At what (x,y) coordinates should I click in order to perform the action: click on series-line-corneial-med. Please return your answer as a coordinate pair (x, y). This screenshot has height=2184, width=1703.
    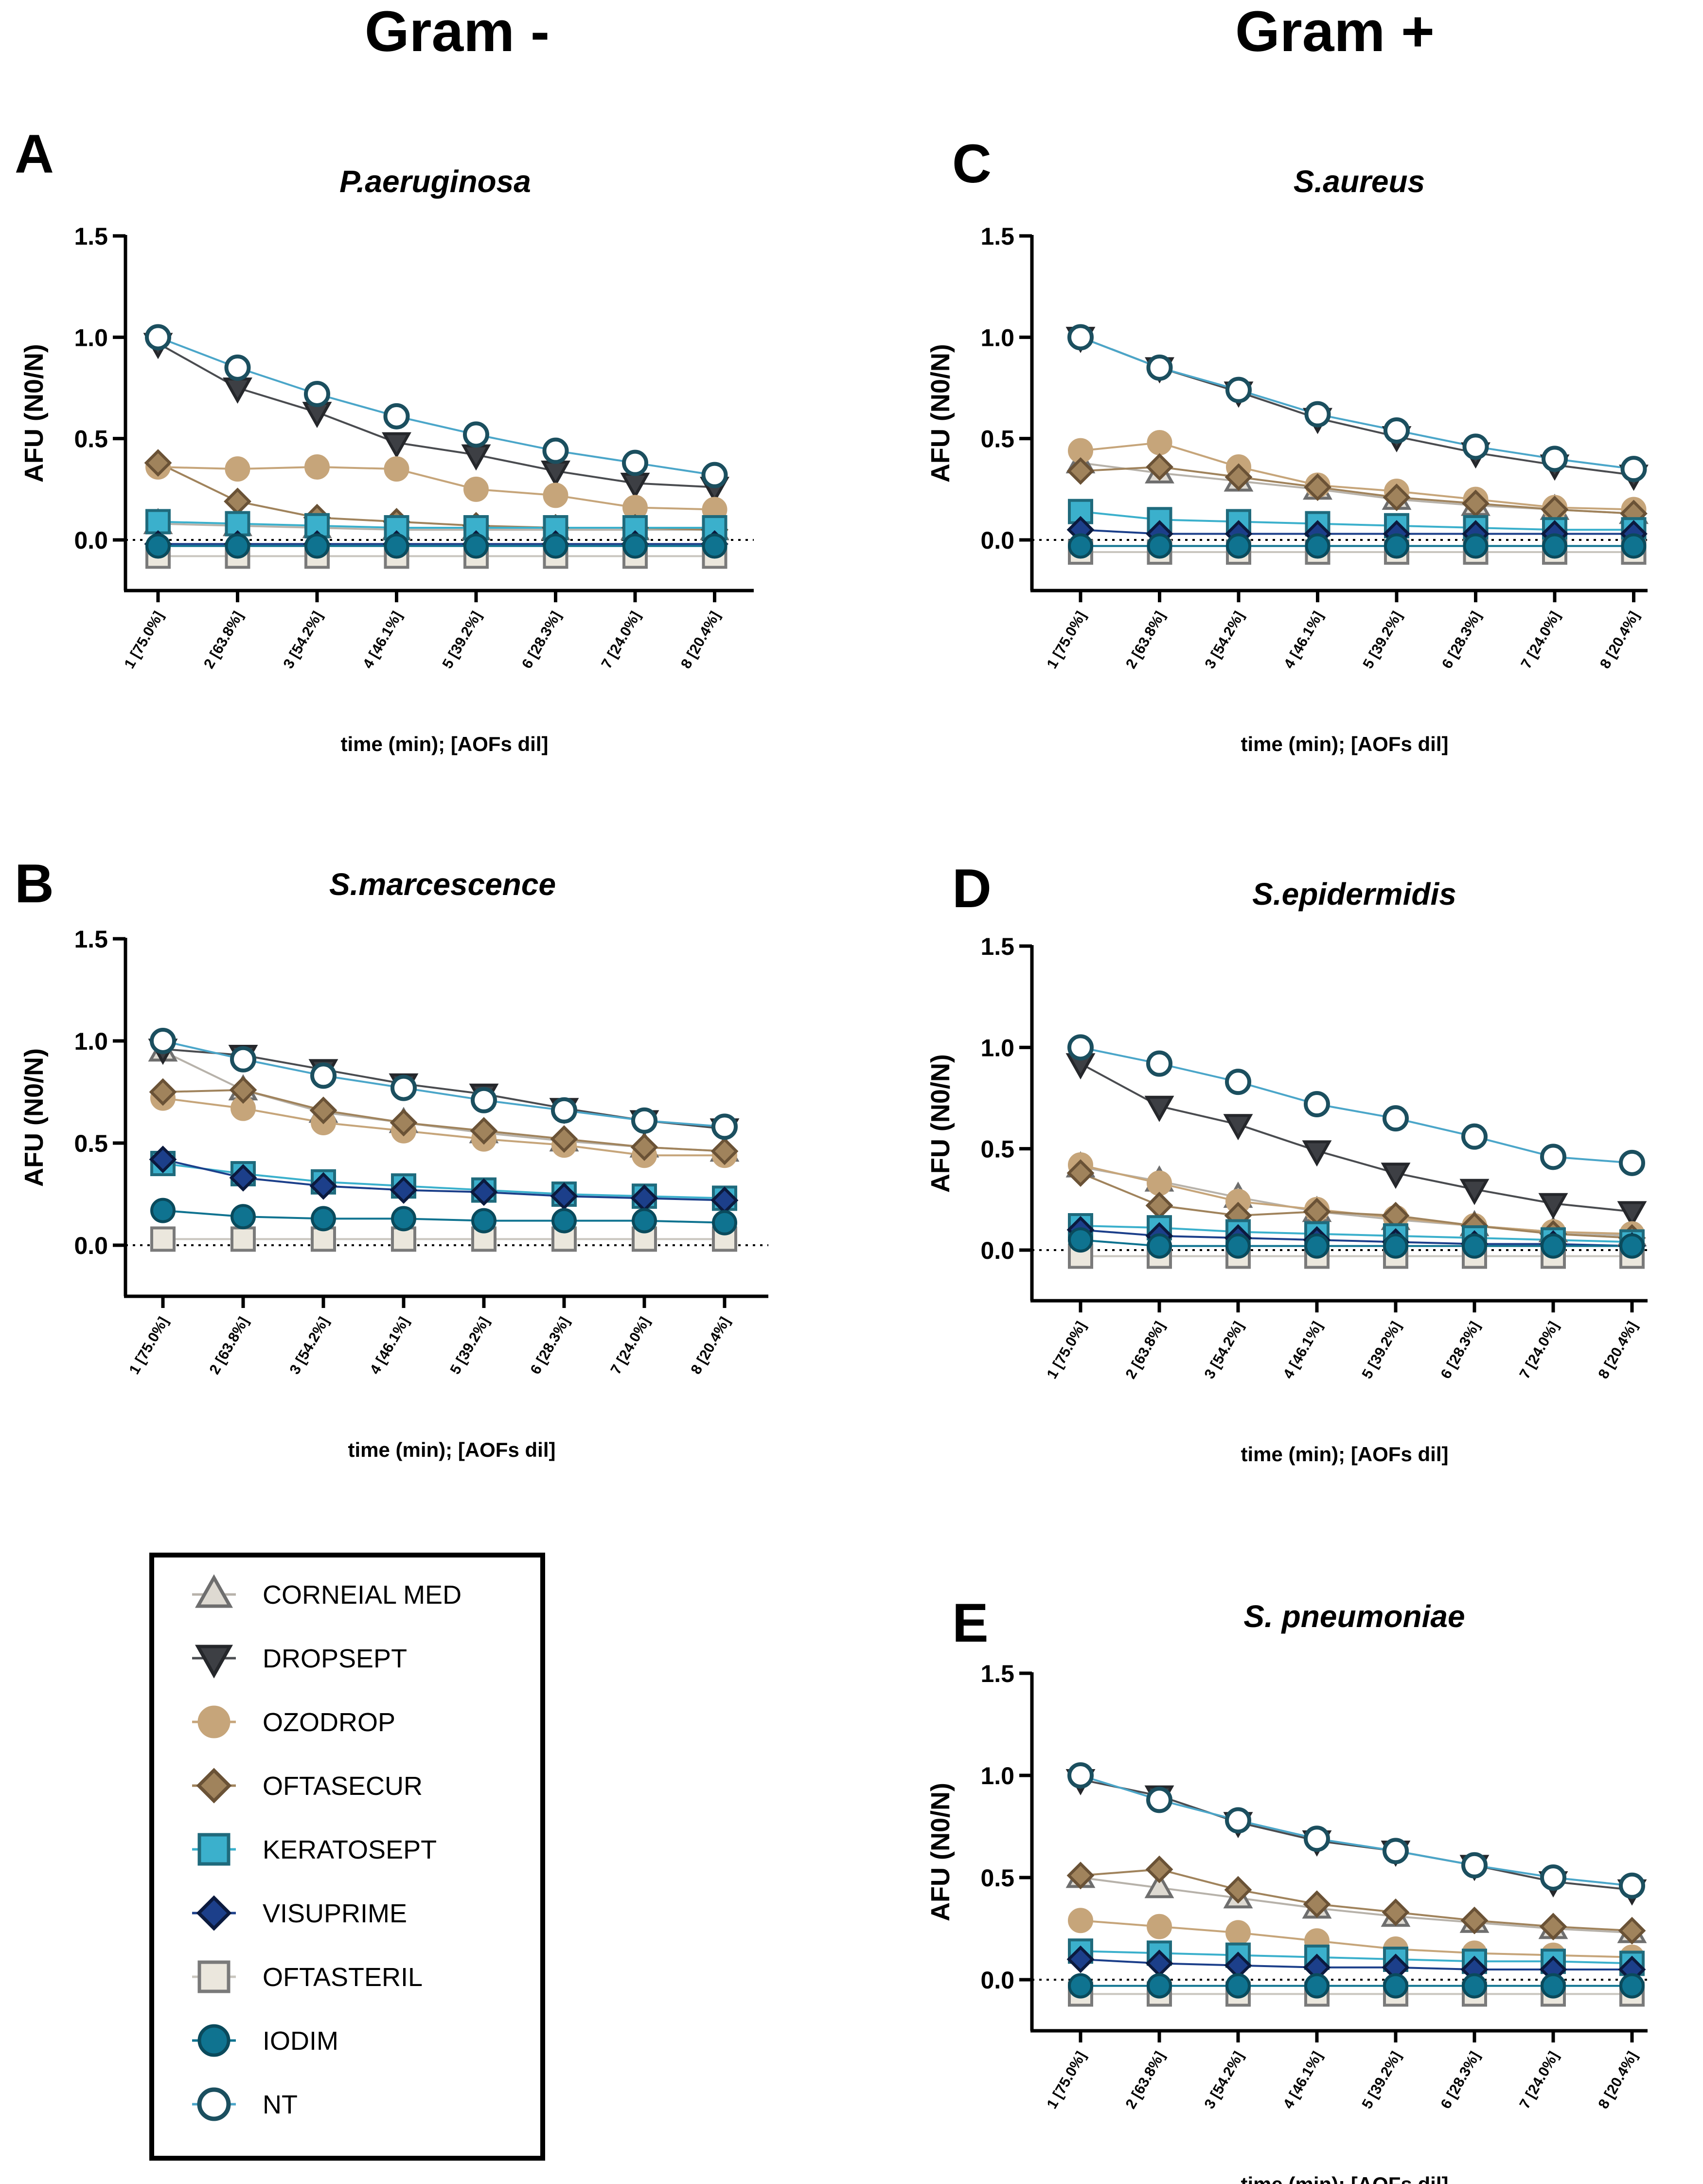
    Looking at the image, I should click on (437, 526).